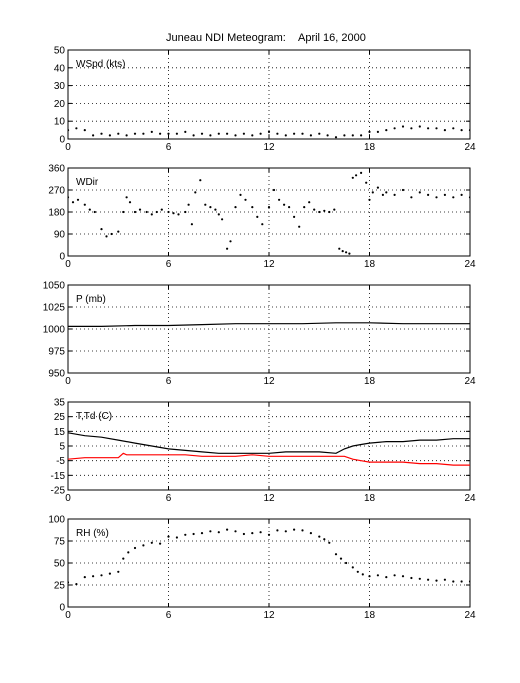  I want to click on panel-label: WSpd (kts), so click(100, 64).